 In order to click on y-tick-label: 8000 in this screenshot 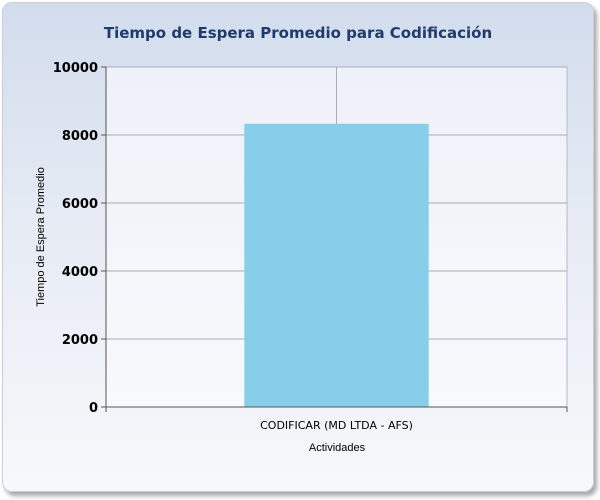, I will do `click(80, 136)`.